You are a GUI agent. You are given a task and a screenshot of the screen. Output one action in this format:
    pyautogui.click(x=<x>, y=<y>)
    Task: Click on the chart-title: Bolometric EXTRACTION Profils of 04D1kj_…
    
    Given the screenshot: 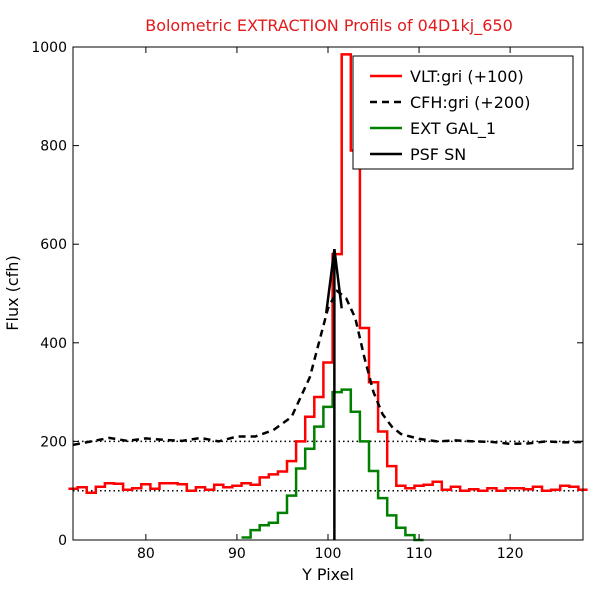 What is the action you would take?
    pyautogui.click(x=329, y=26)
    